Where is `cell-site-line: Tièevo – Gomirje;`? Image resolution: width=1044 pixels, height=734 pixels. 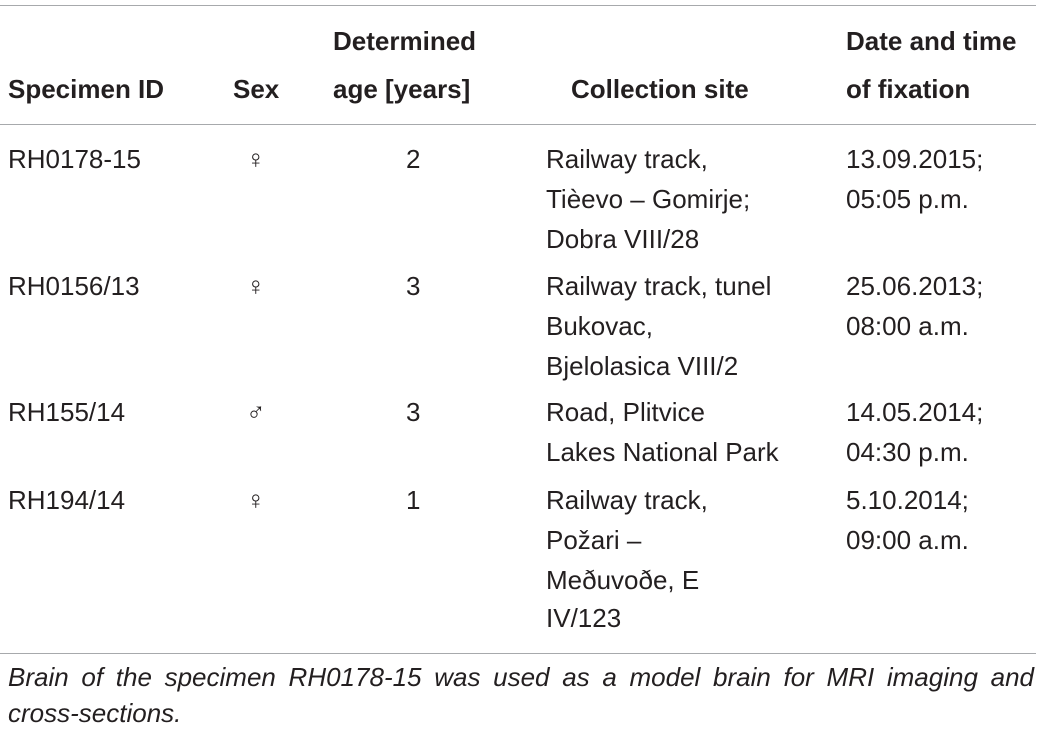
cell-site-line: Tièevo – Gomirje; is located at coordinates (648, 199).